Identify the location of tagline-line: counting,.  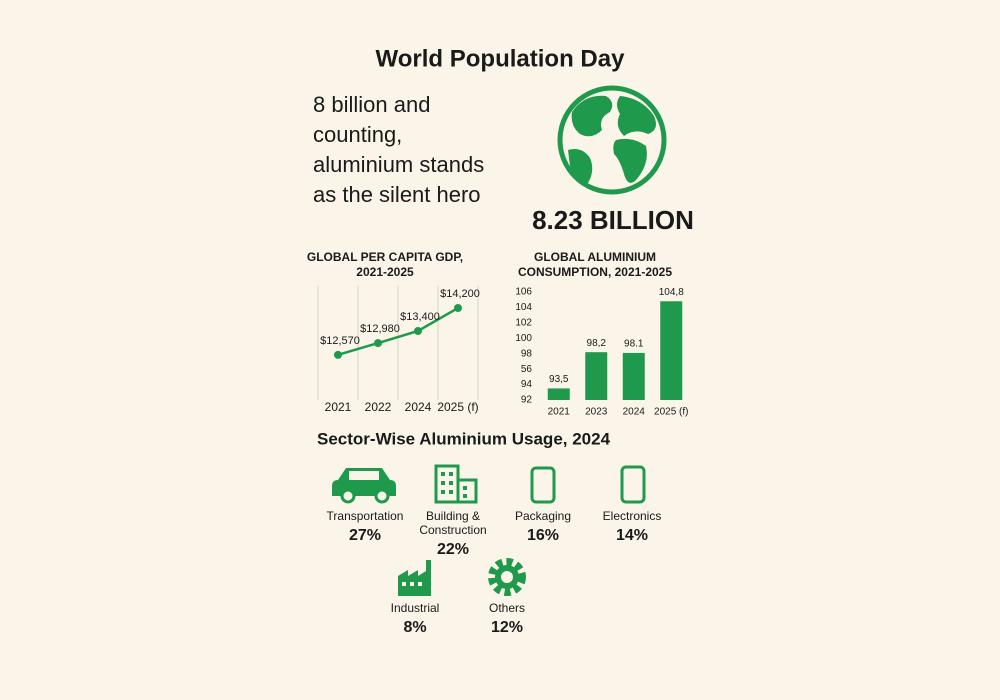
(357, 134).